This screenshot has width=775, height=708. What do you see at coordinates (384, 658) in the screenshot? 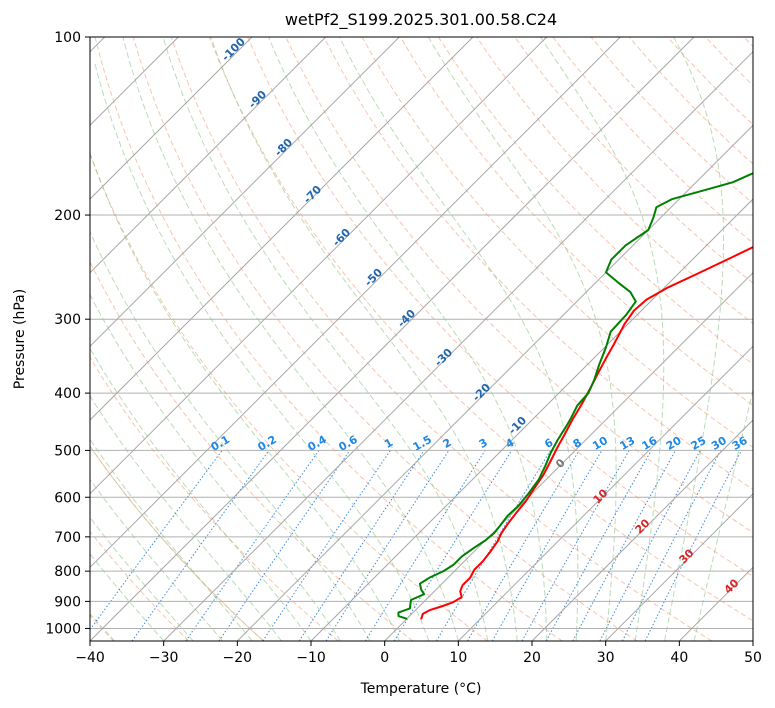
I see `x-tick-label: 0` at bounding box center [384, 658].